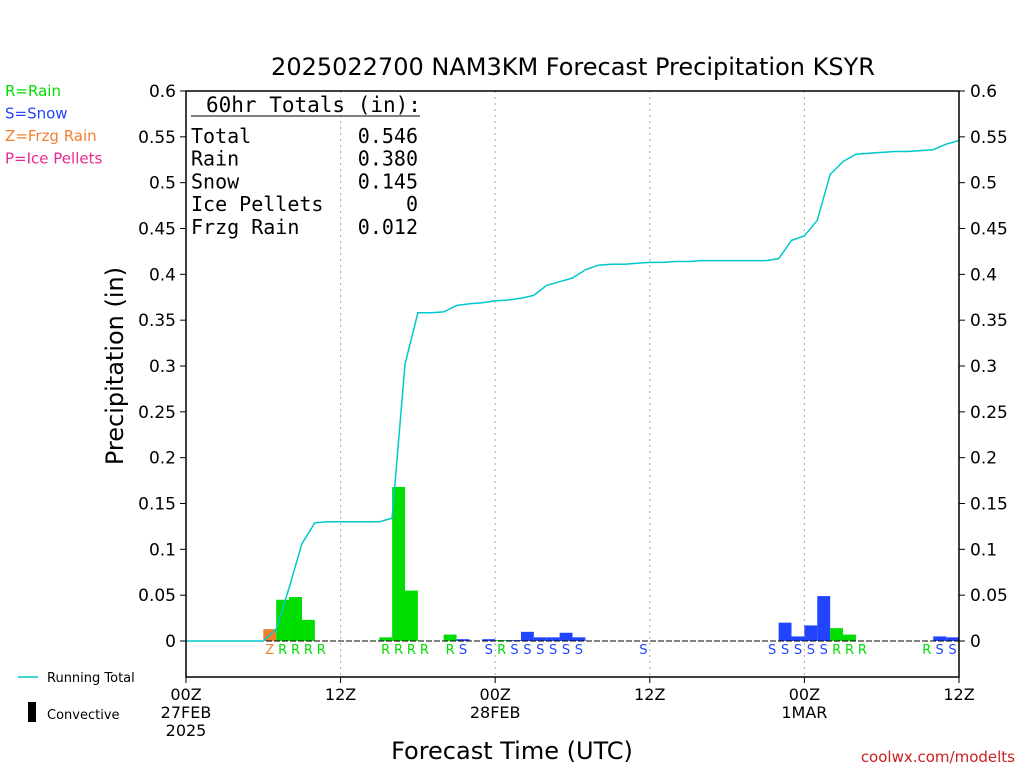  What do you see at coordinates (215, 159) in the screenshot?
I see `totals-label: Rain` at bounding box center [215, 159].